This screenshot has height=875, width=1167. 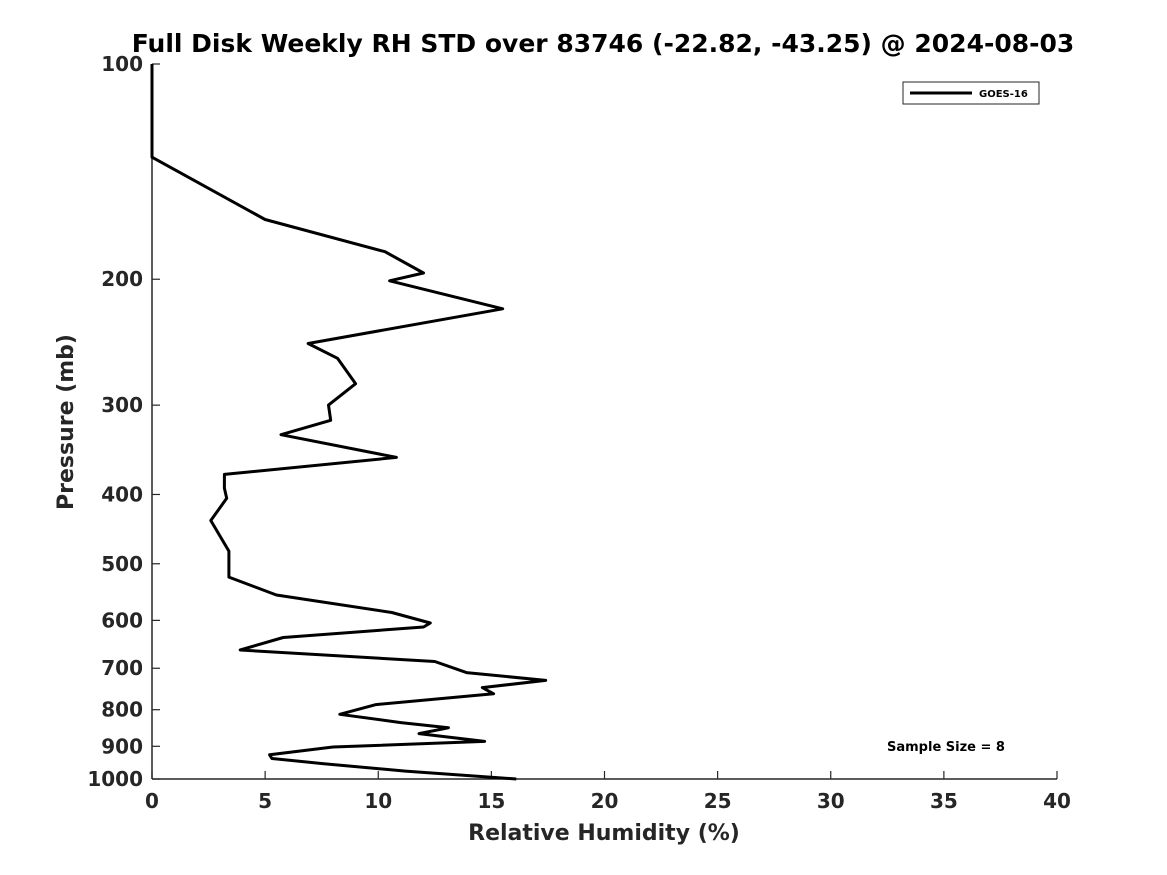 I want to click on y-tick-label: 1000, so click(x=115, y=779).